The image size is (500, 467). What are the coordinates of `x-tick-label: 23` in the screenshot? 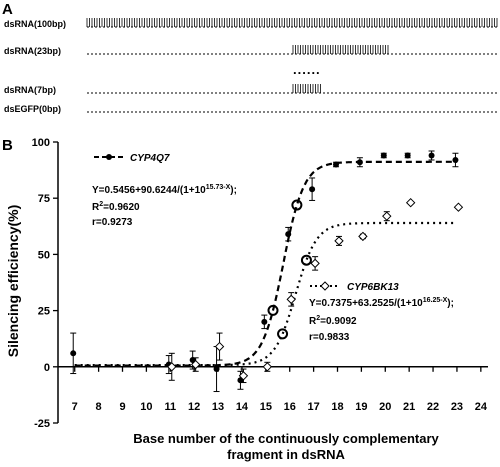 It's located at (457, 407).